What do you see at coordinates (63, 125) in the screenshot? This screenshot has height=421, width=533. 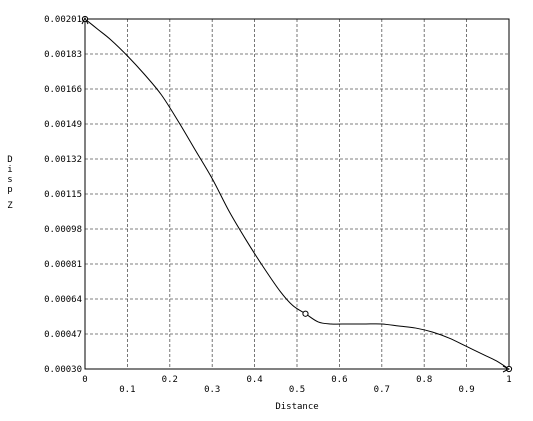 I see `y-tick-label: 0.00149` at bounding box center [63, 125].